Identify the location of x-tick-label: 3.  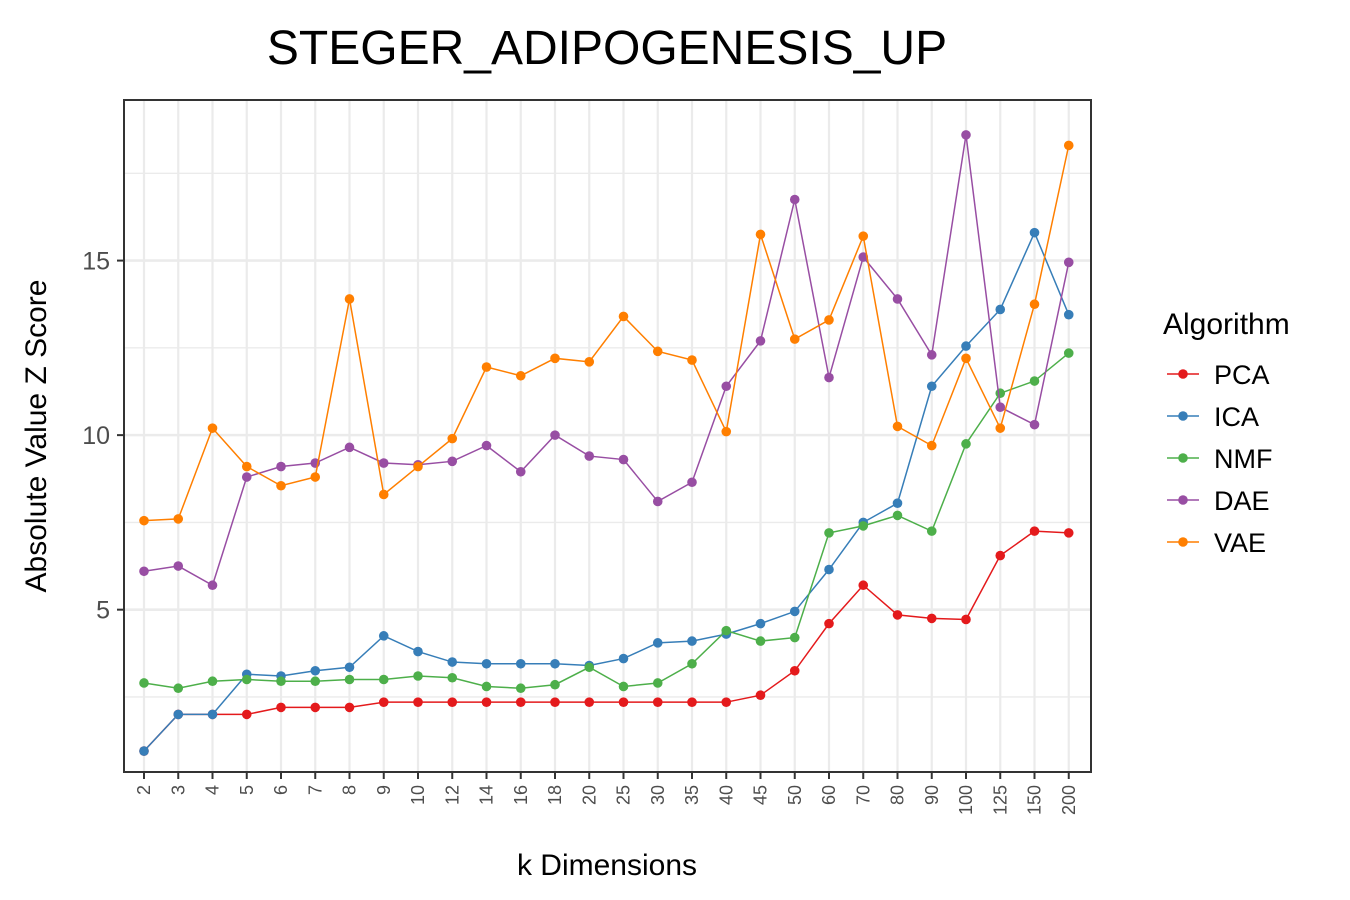
(178, 790).